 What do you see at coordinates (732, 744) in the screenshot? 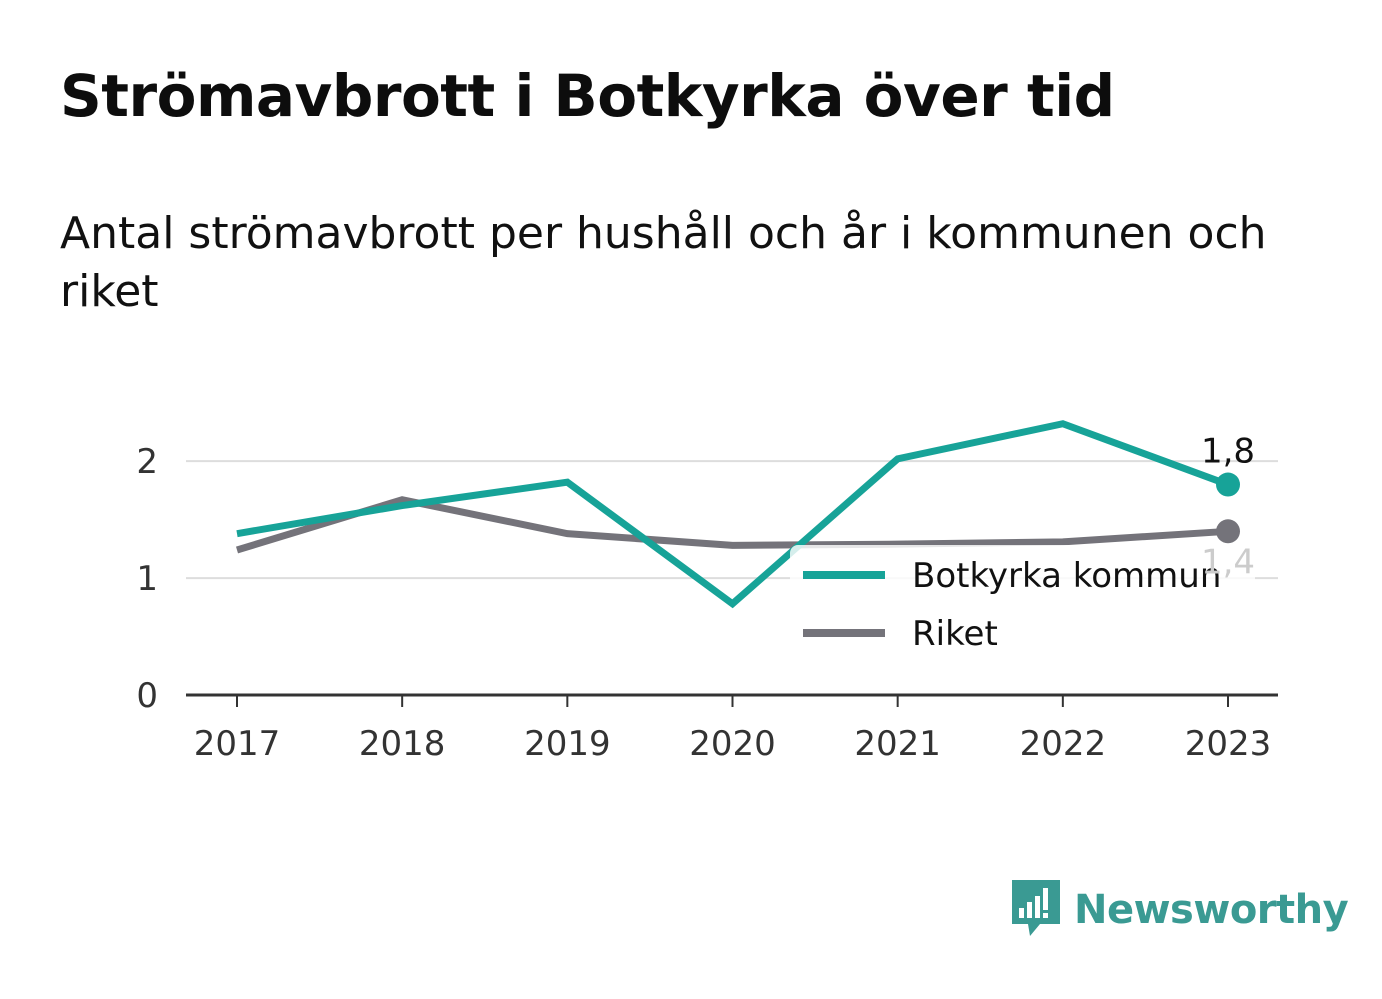
I see `x-tick-label: 2020` at bounding box center [732, 744].